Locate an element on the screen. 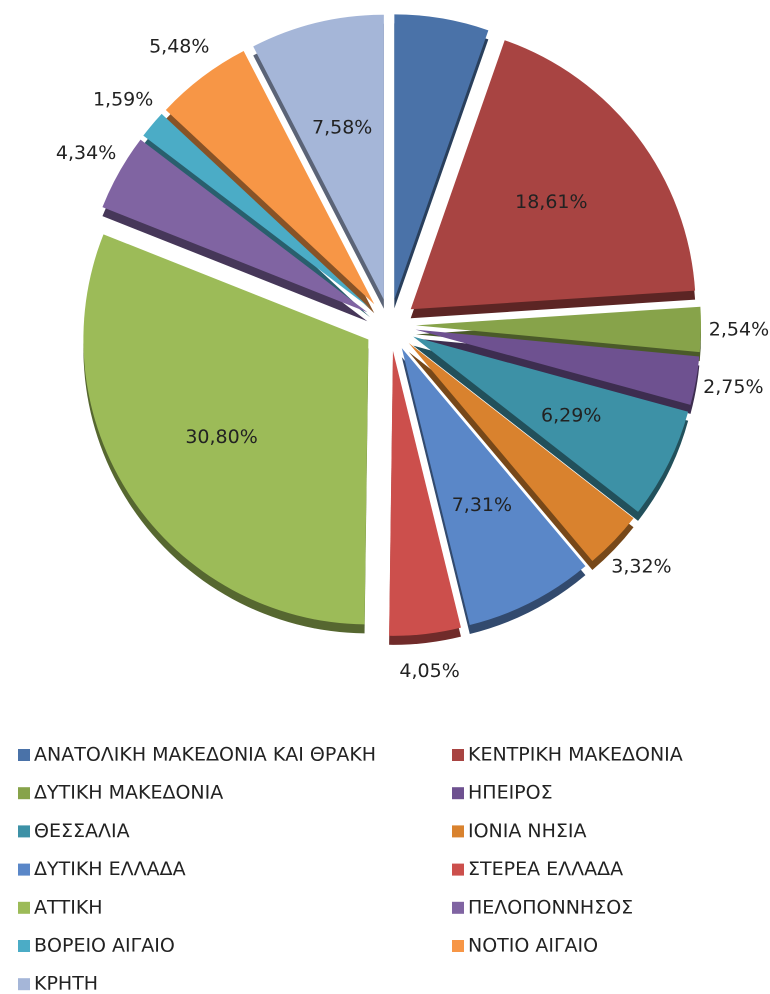 The height and width of the screenshot is (994, 770). data-label: 1,59% is located at coordinates (123, 100).